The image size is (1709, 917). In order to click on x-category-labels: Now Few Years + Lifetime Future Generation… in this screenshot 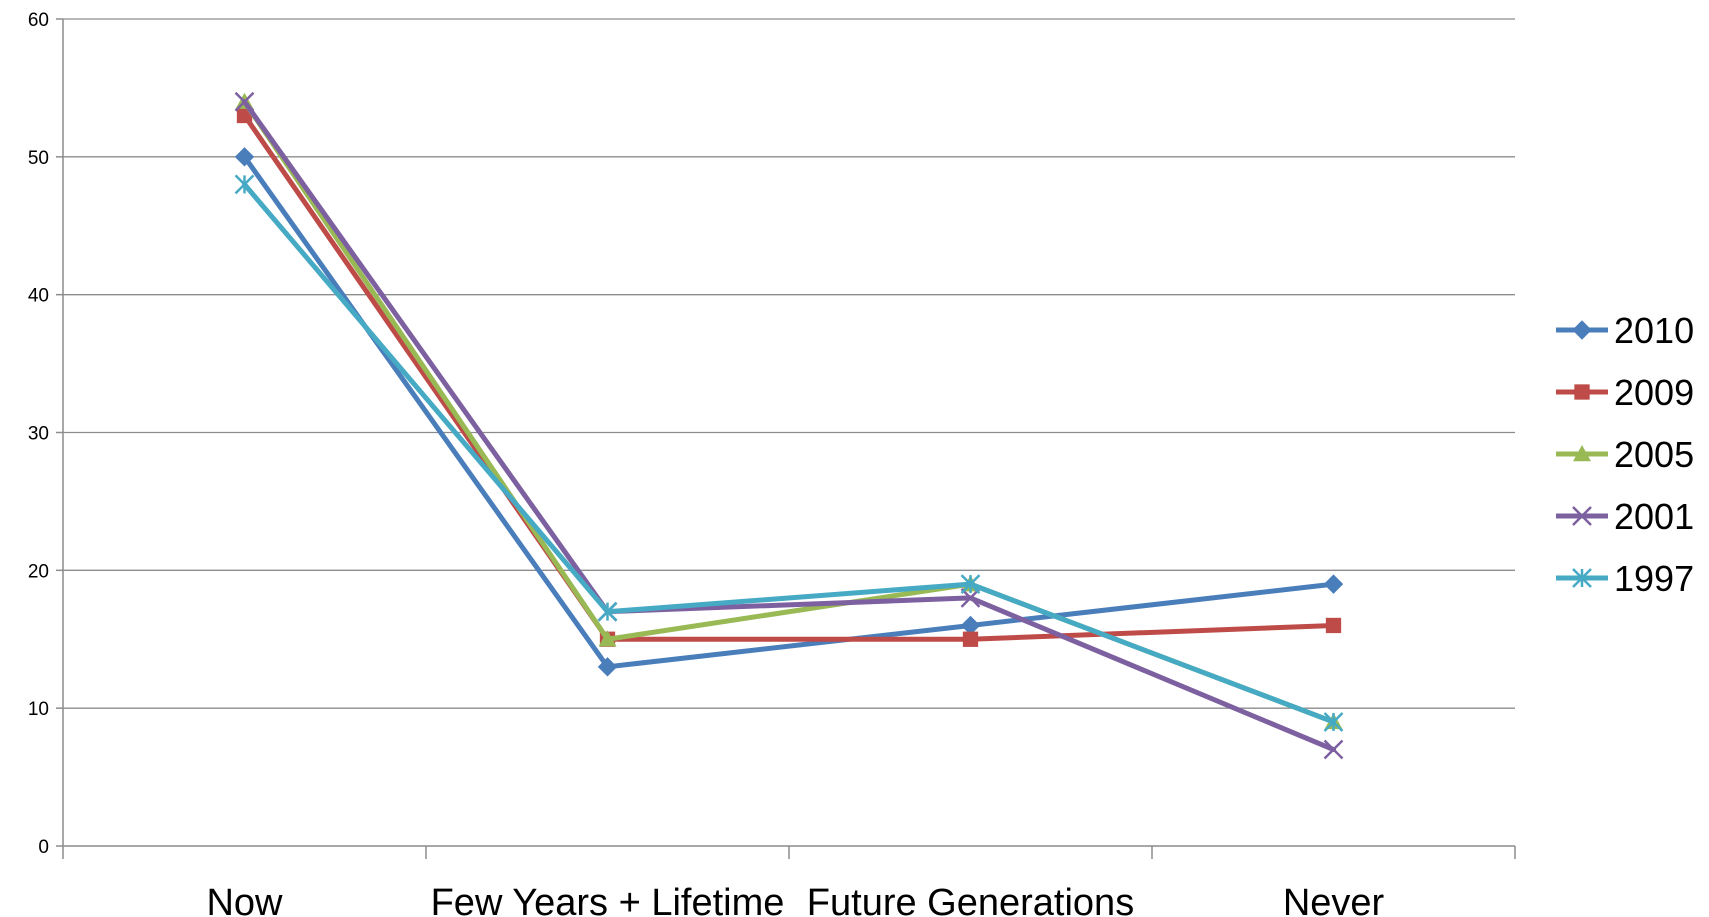, I will do `click(795, 899)`.